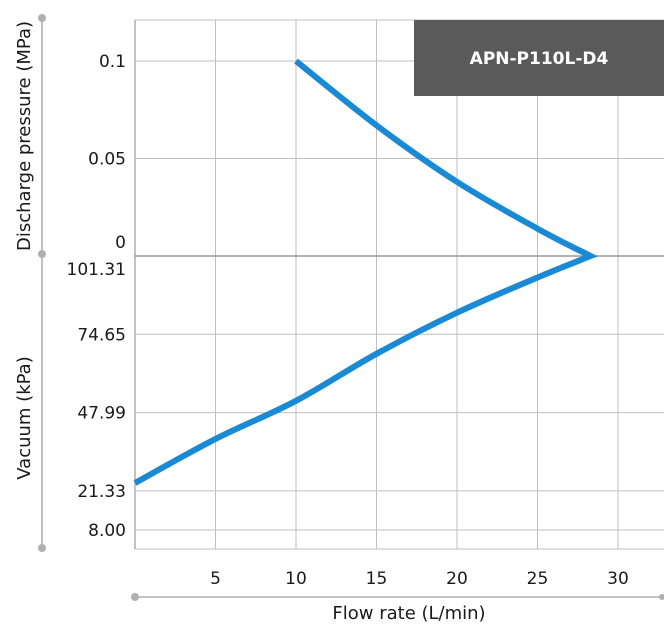 This screenshot has width=664, height=628. I want to click on discharge-pressure-axis-title: Discharge pressure (MPa), so click(24, 136).